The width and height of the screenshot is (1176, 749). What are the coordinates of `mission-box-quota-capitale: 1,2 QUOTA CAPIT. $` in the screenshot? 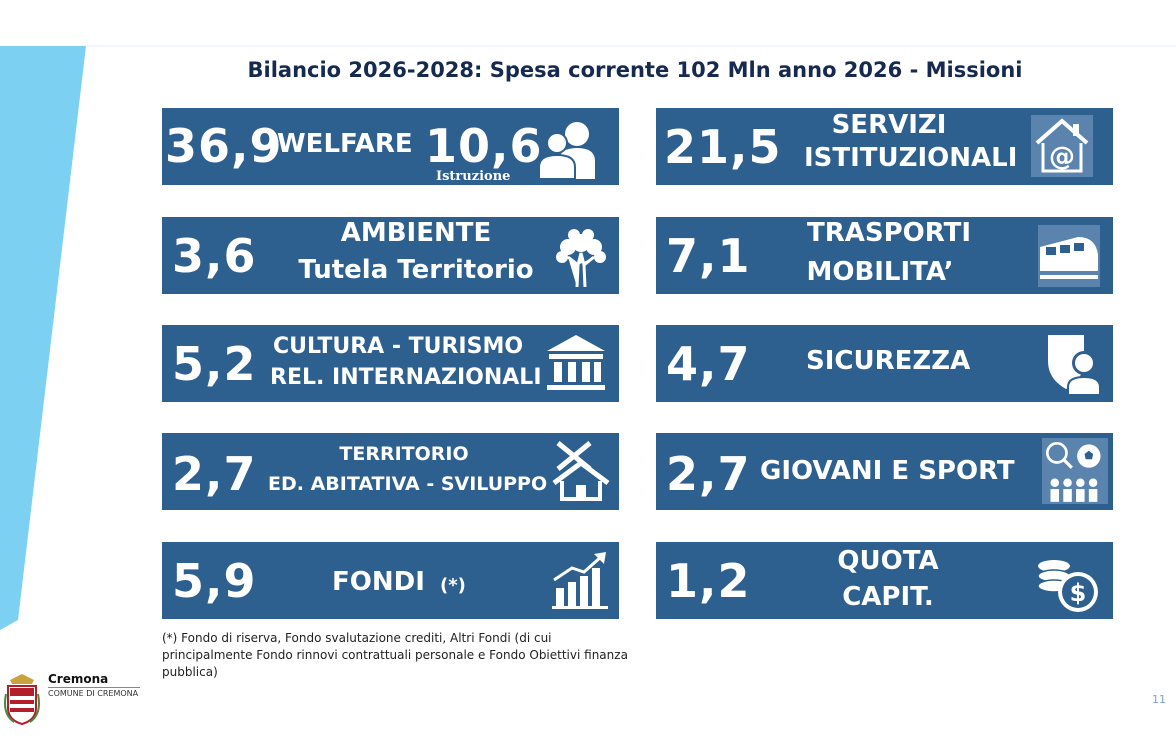 It's located at (884, 580).